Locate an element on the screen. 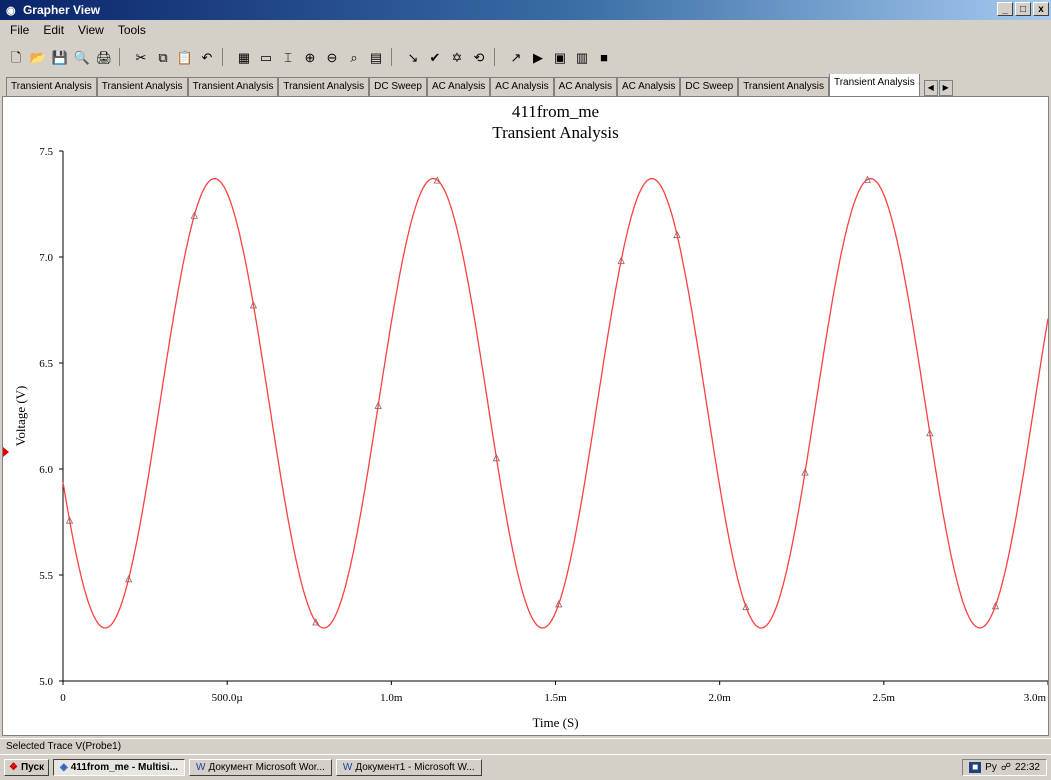  cursors-icon: ⌶ is located at coordinates (288, 57).